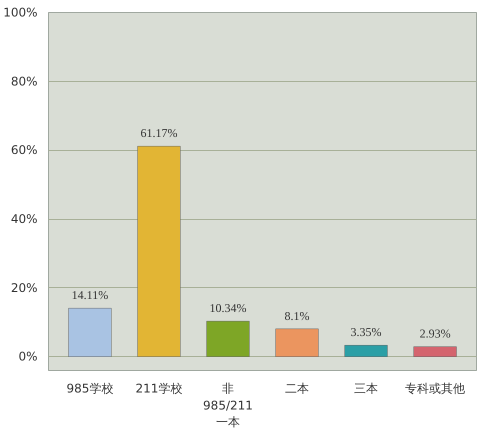 Image resolution: width=500 pixels, height=438 pixels. I want to click on x-tick-label: 二本, so click(297, 389).